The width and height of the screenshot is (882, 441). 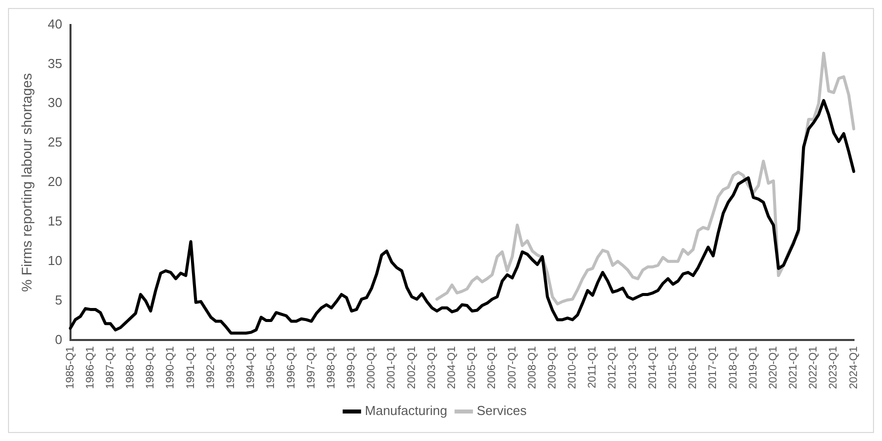 I want to click on x-tick-label: 1995-Q1, so click(x=271, y=368).